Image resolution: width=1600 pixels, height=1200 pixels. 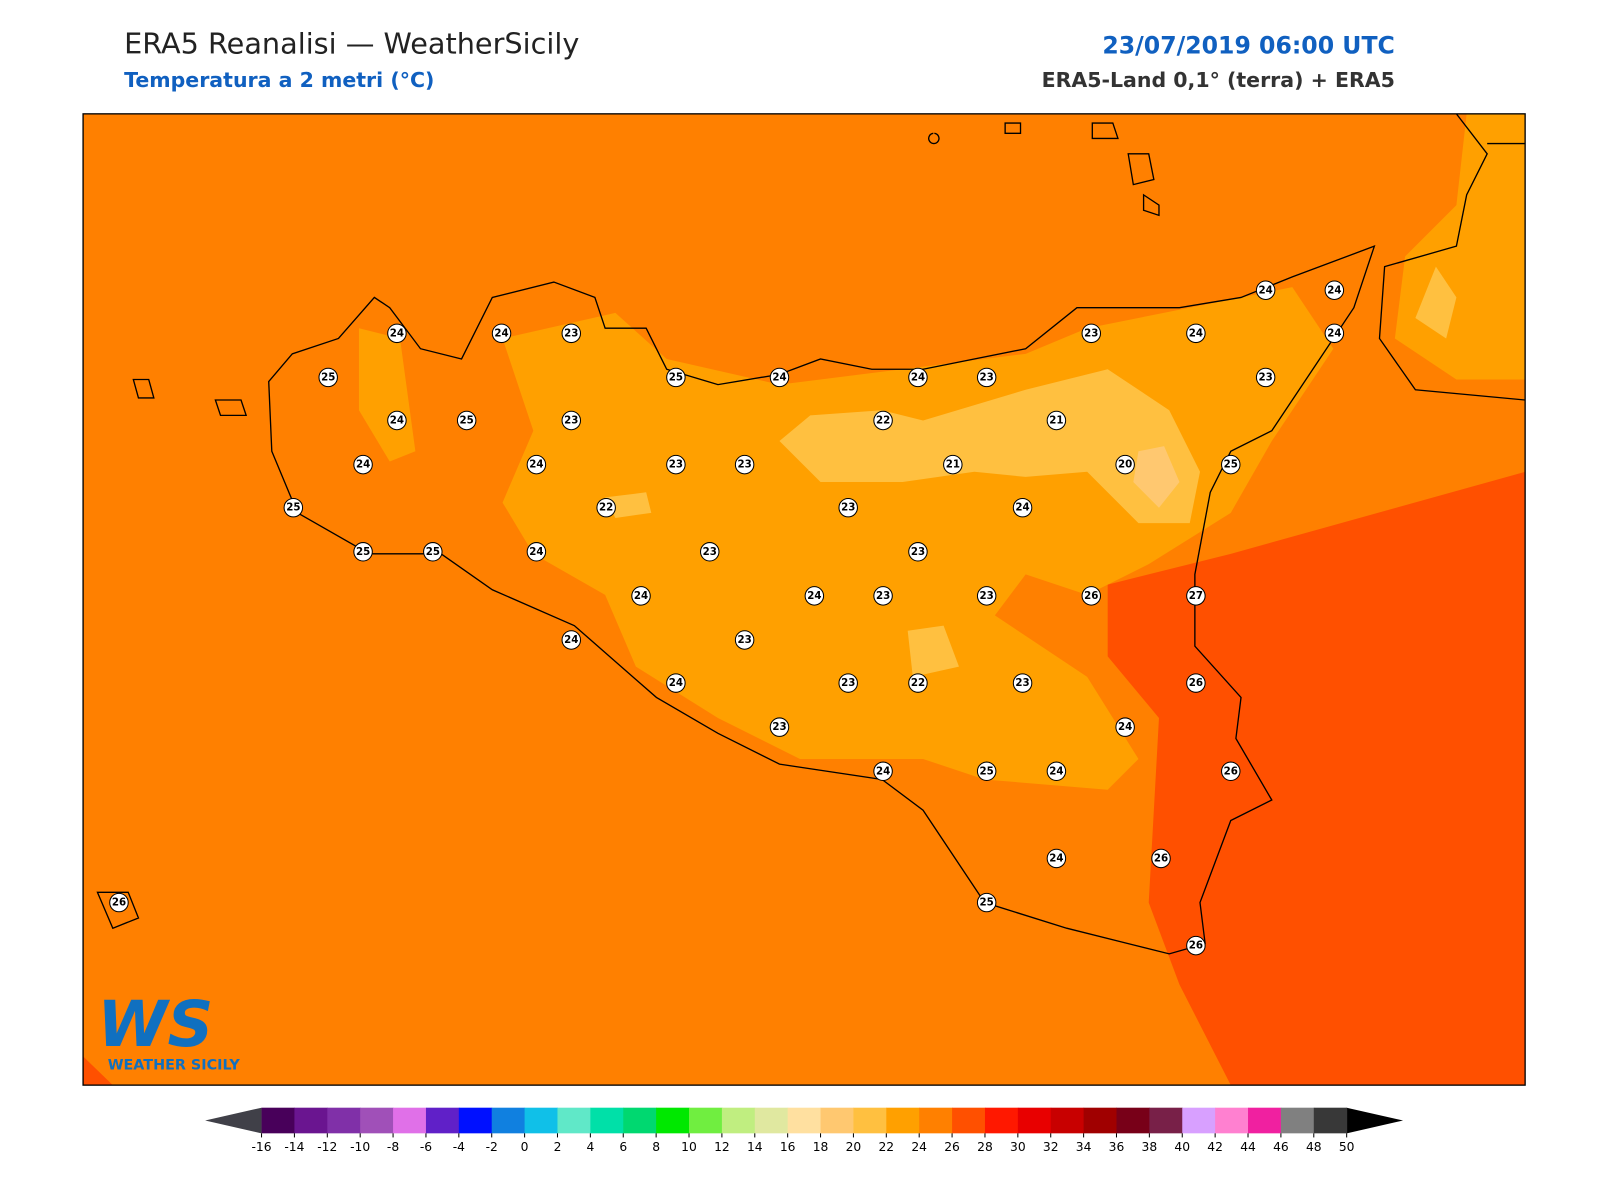 What do you see at coordinates (294, 1147) in the screenshot?
I see `colorbar-label: -14` at bounding box center [294, 1147].